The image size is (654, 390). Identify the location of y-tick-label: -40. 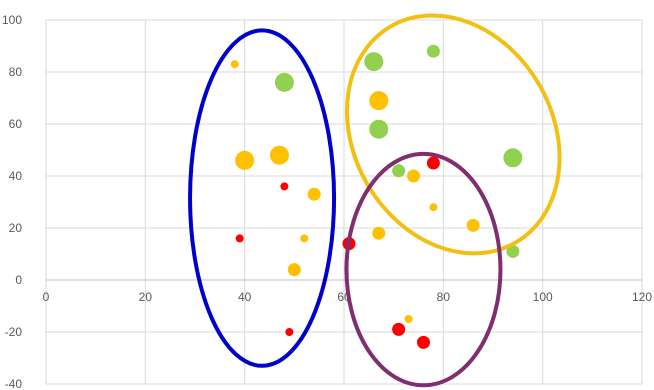
(14, 383).